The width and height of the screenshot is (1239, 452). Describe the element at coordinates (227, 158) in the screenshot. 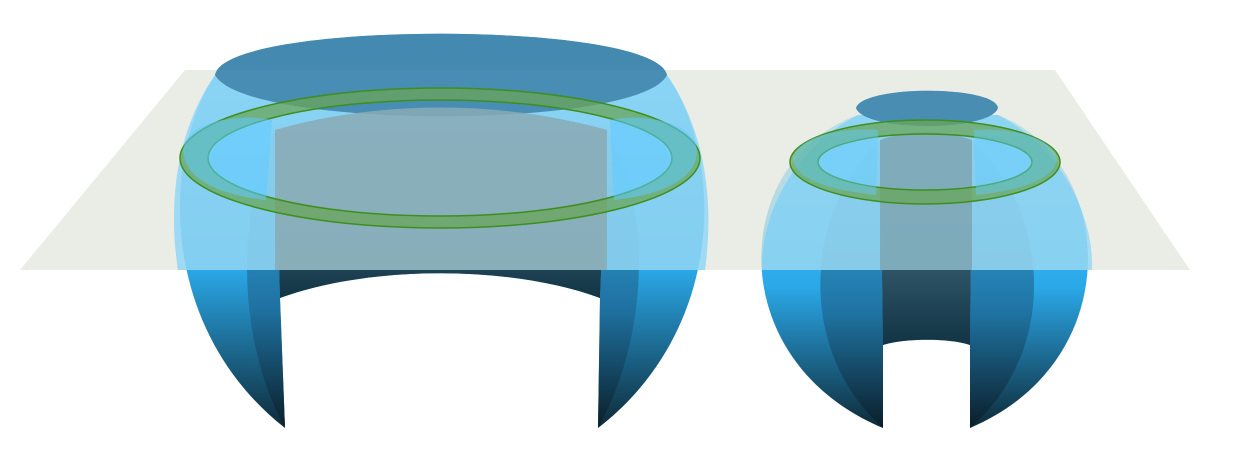

I see `large-ring-left-highlight` at that location.